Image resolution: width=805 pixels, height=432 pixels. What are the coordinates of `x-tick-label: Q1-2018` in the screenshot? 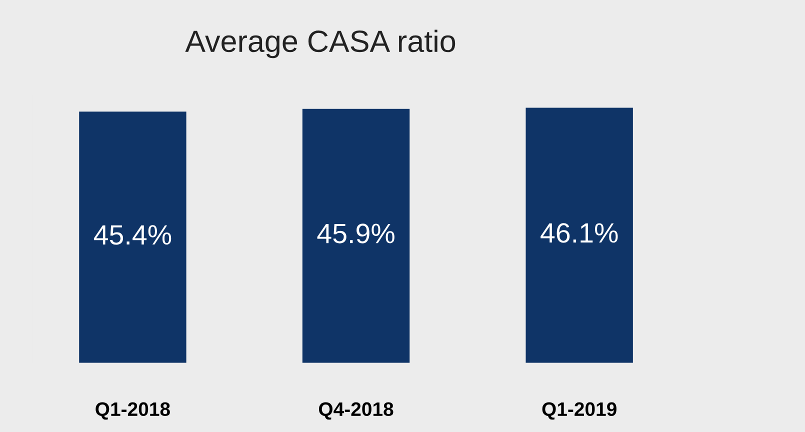 It's located at (133, 411).